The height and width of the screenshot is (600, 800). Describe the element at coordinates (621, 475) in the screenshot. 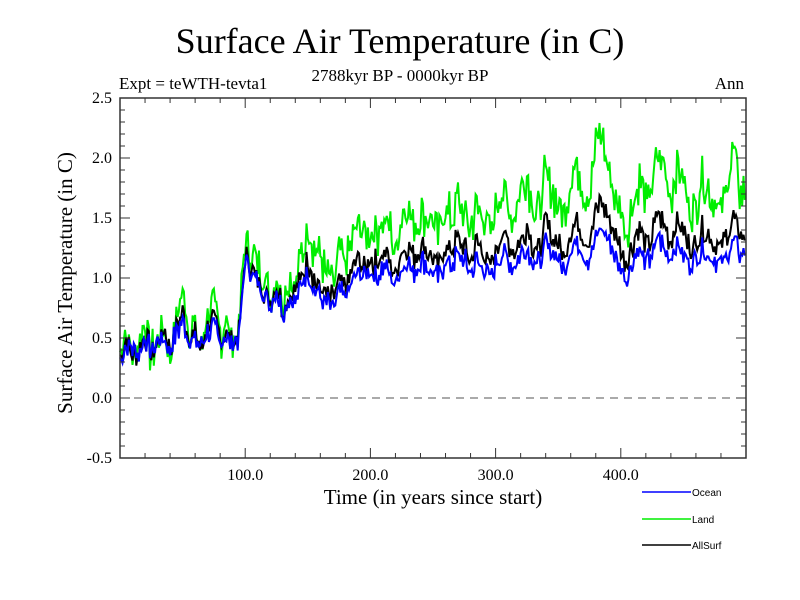

I see `x-tick-label: 400.0` at that location.